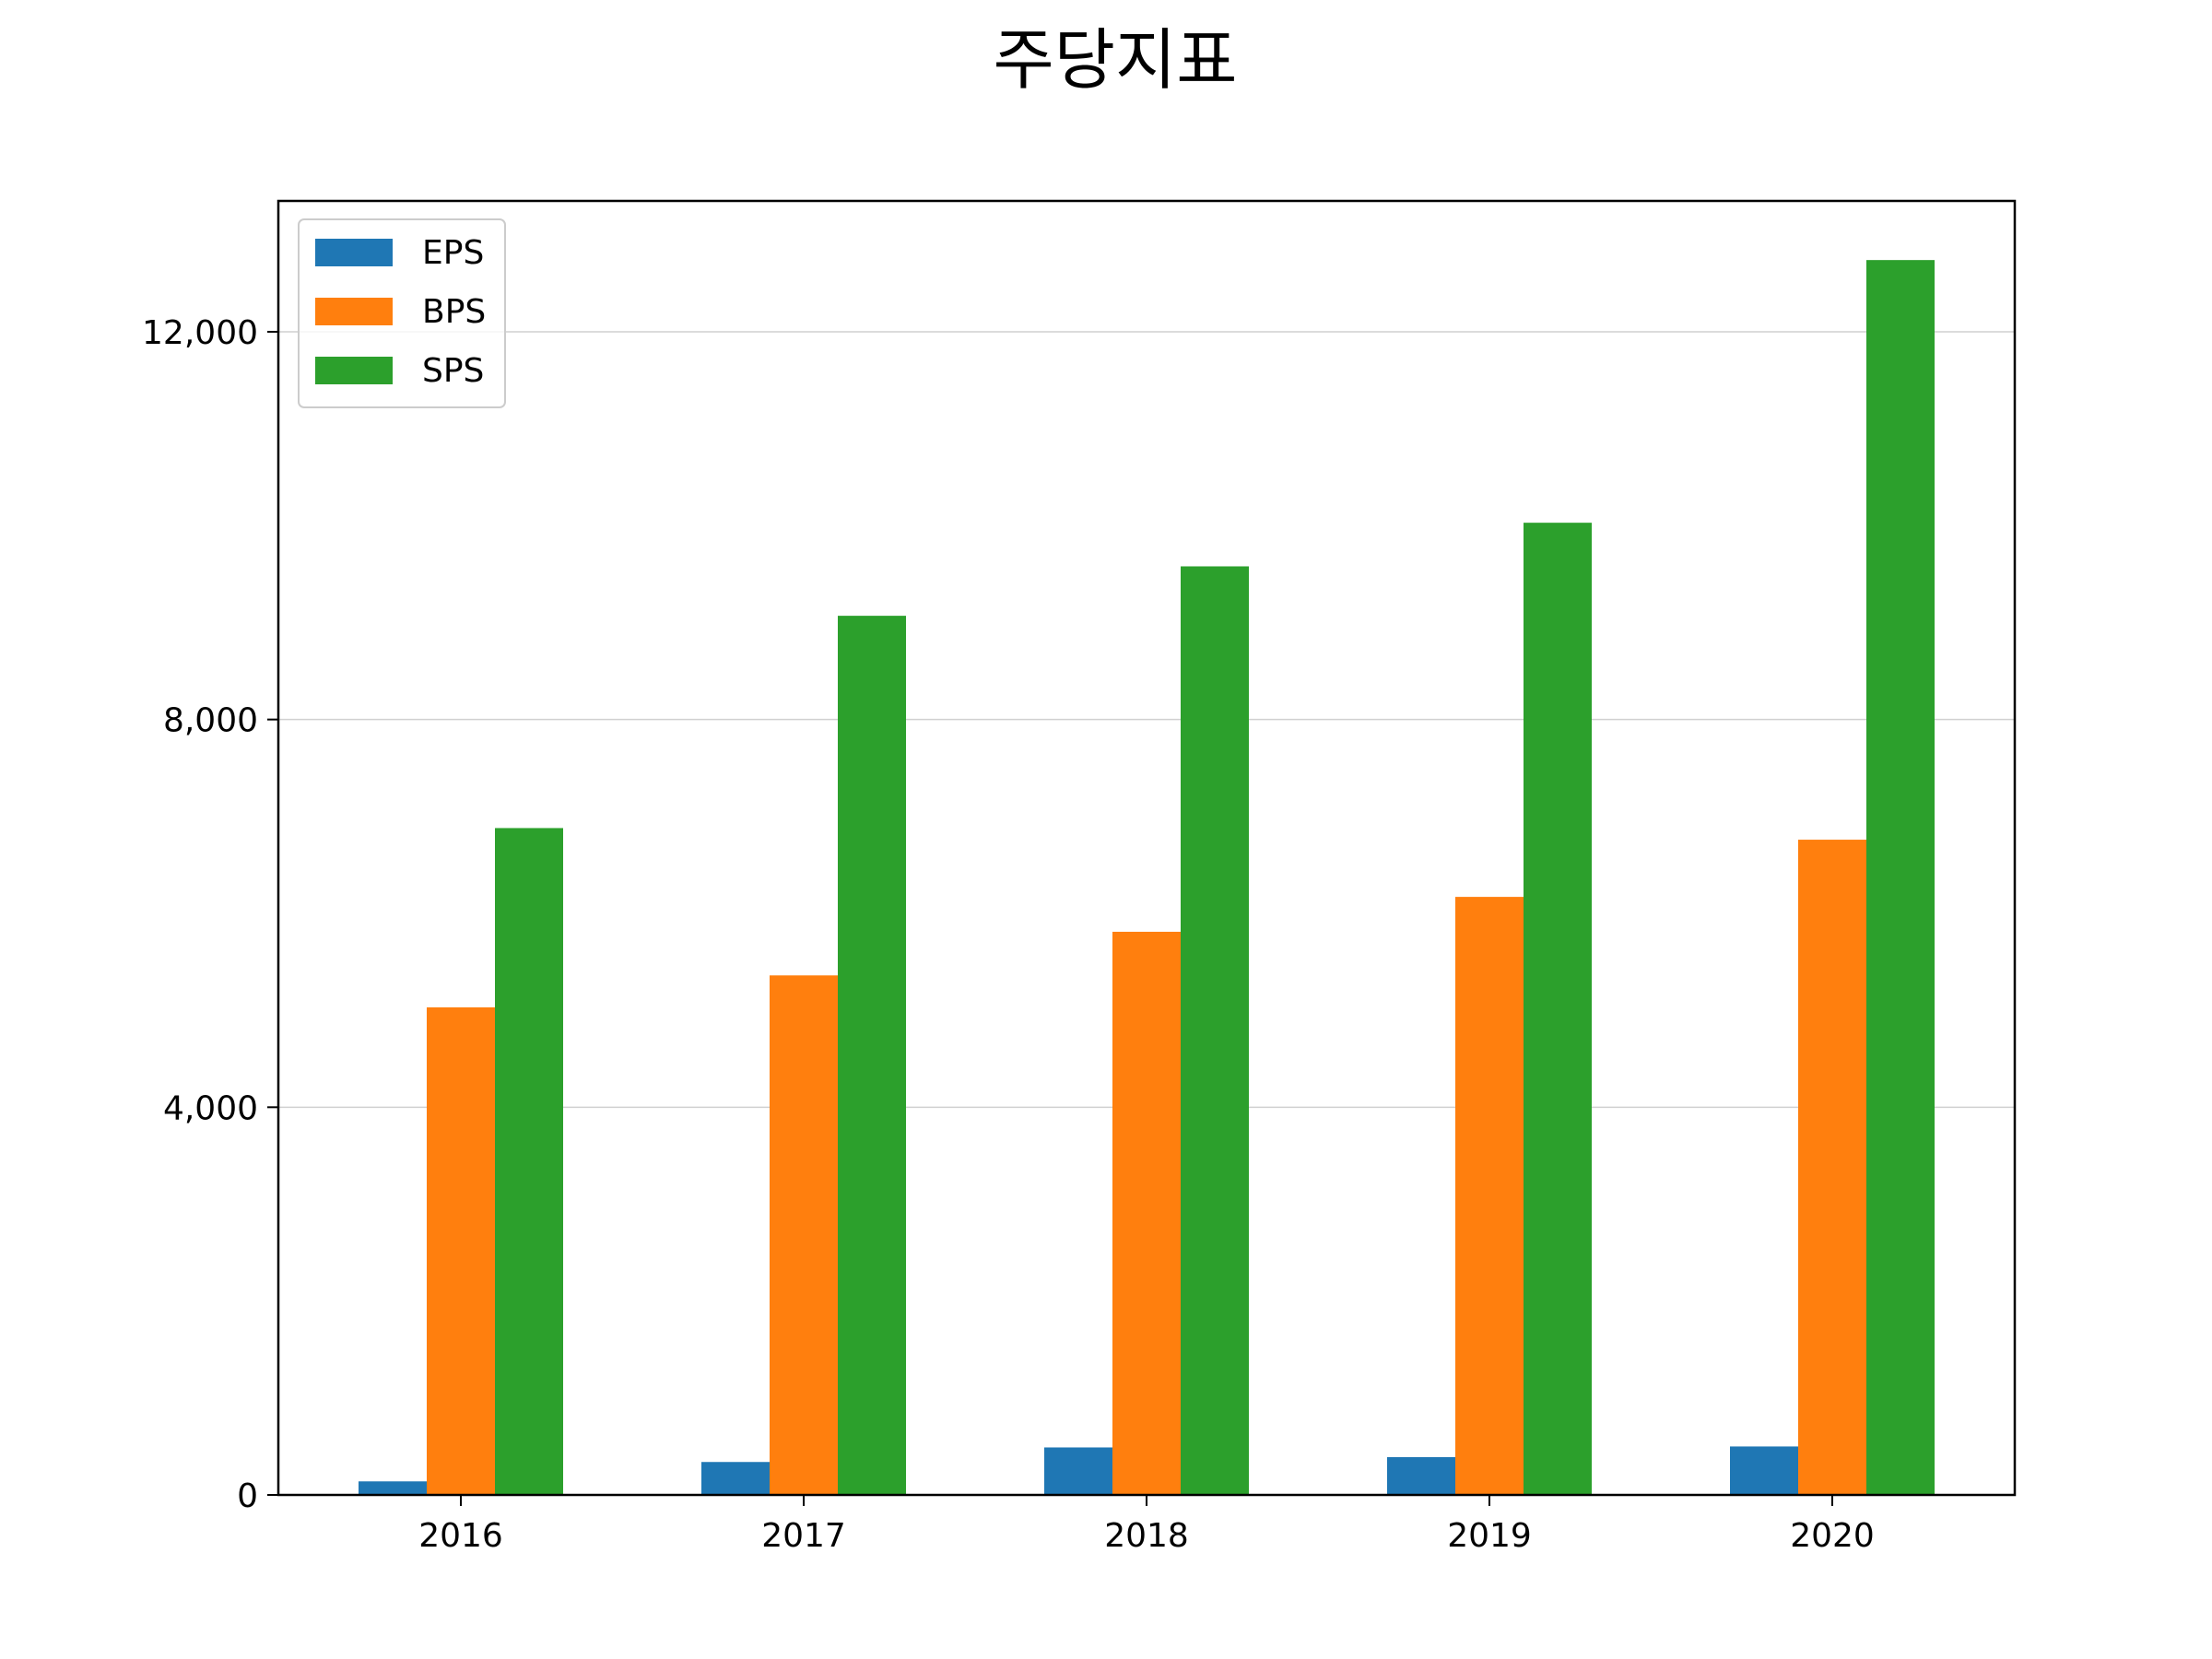  I want to click on x-axis: 2016 2017 2018 2019 2020, so click(1146, 1525).